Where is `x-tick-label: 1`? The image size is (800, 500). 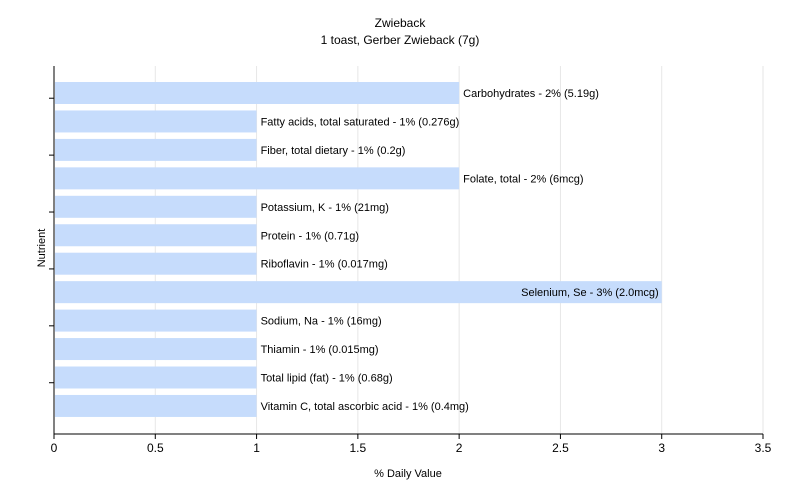 x-tick-label: 1 is located at coordinates (256, 448).